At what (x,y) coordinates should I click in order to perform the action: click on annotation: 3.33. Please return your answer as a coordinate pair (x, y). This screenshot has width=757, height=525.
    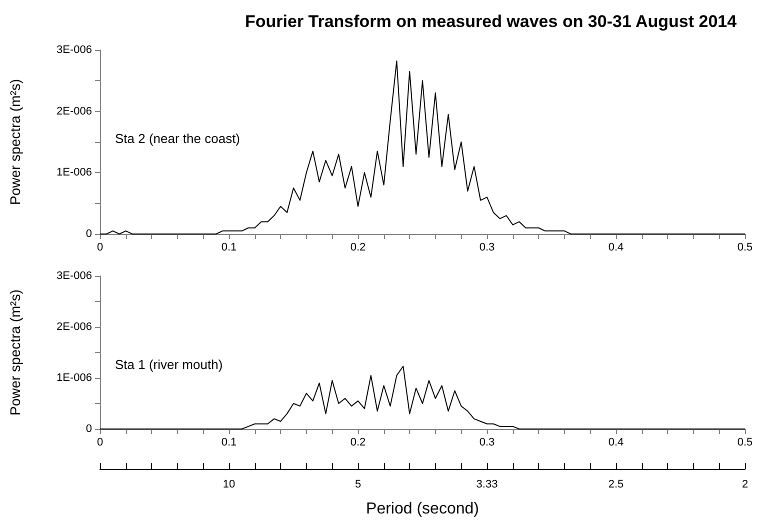
    Looking at the image, I should click on (487, 484).